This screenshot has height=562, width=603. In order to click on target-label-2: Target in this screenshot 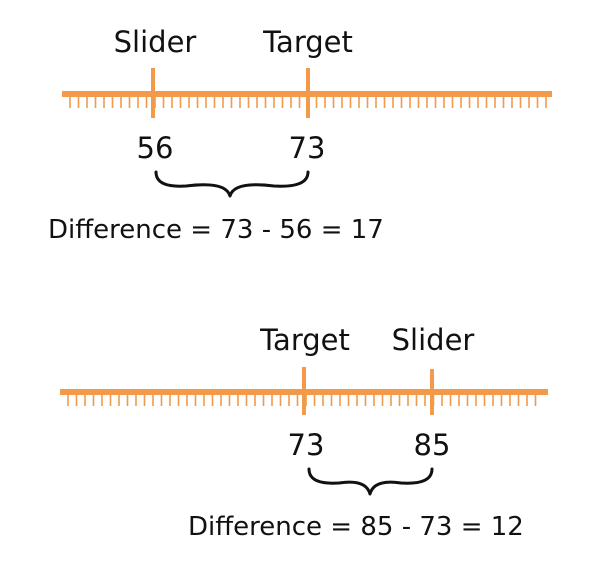, I will do `click(304, 340)`.